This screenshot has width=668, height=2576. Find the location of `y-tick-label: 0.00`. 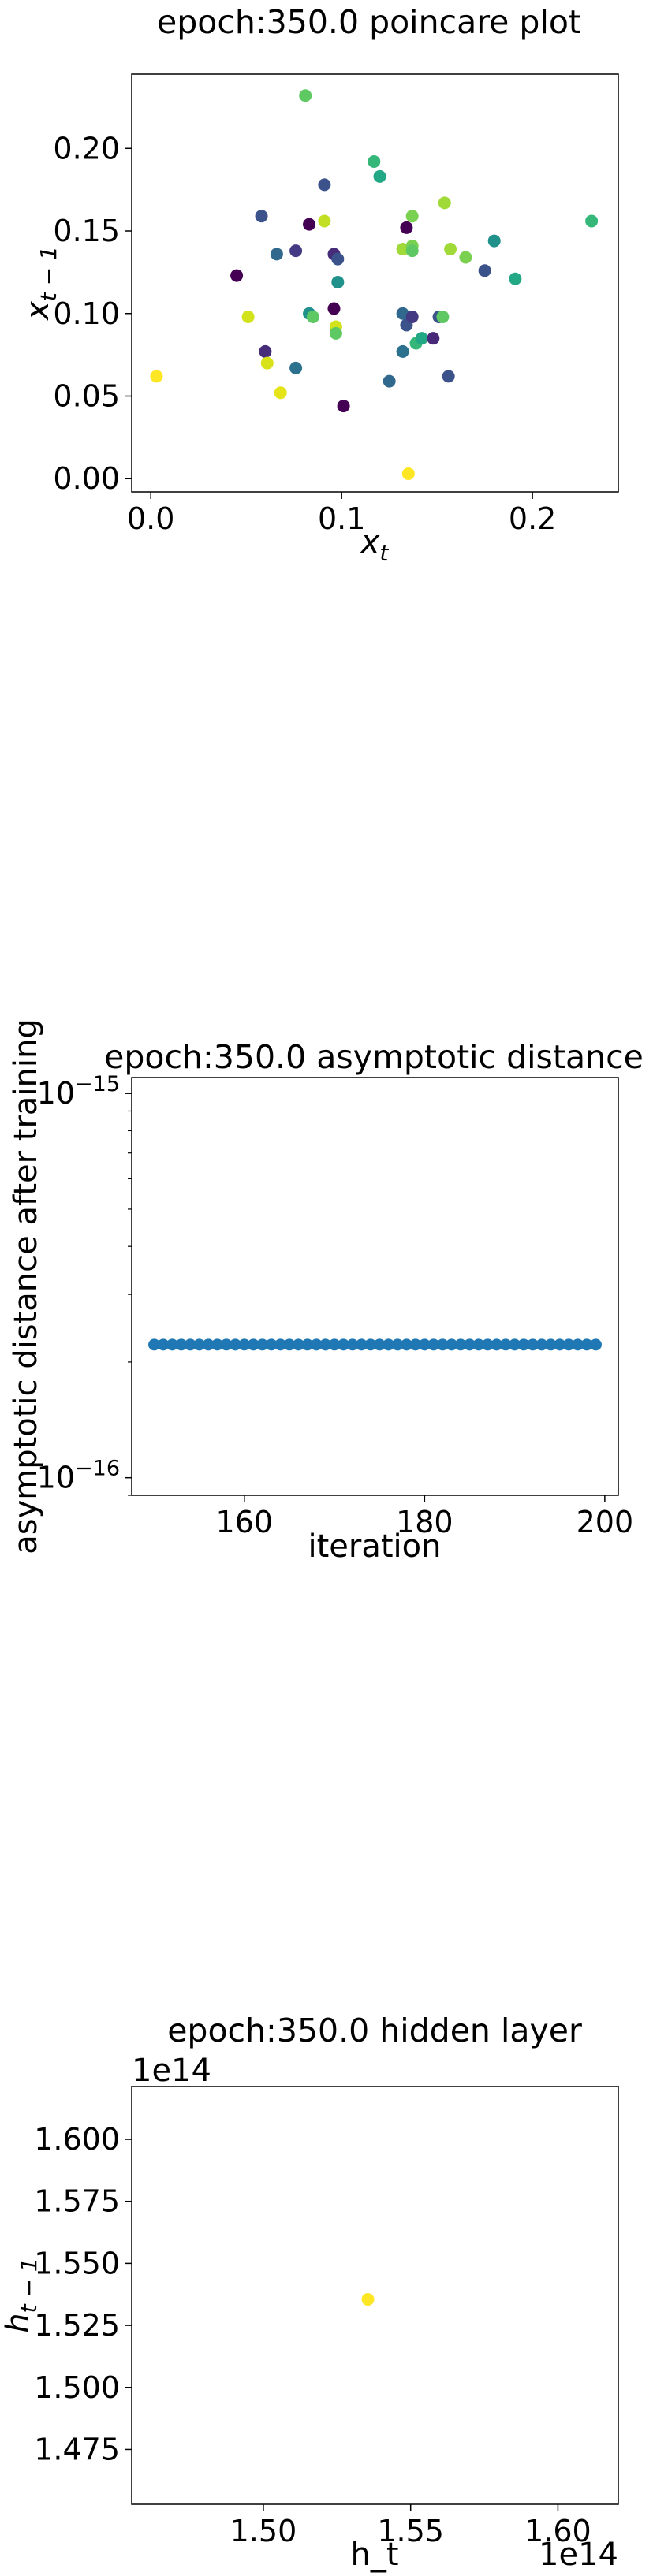

y-tick-label: 0.00 is located at coordinates (86, 478).